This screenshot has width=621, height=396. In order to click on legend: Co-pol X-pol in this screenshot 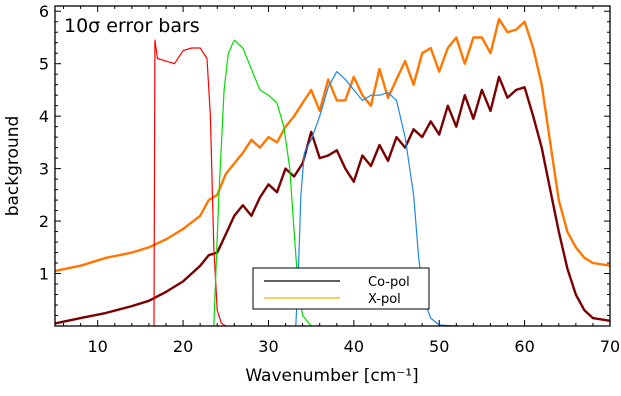, I will do `click(341, 288)`.